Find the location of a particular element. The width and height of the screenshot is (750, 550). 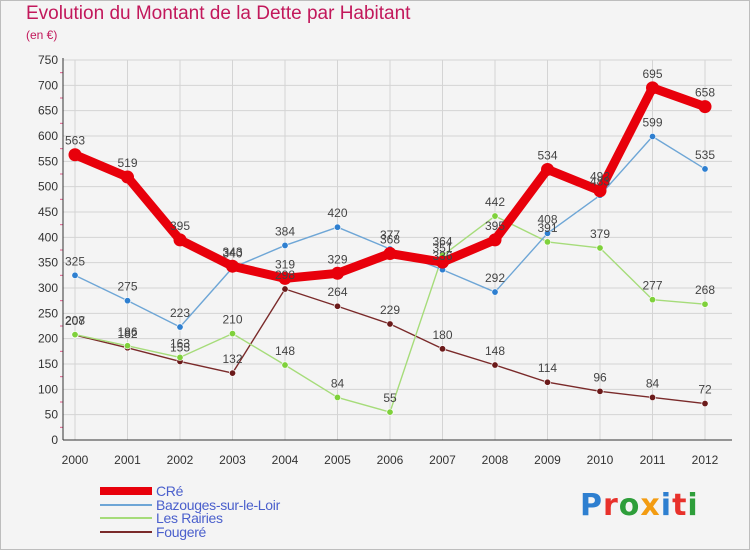

legend-label: Fougeré is located at coordinates (181, 531).